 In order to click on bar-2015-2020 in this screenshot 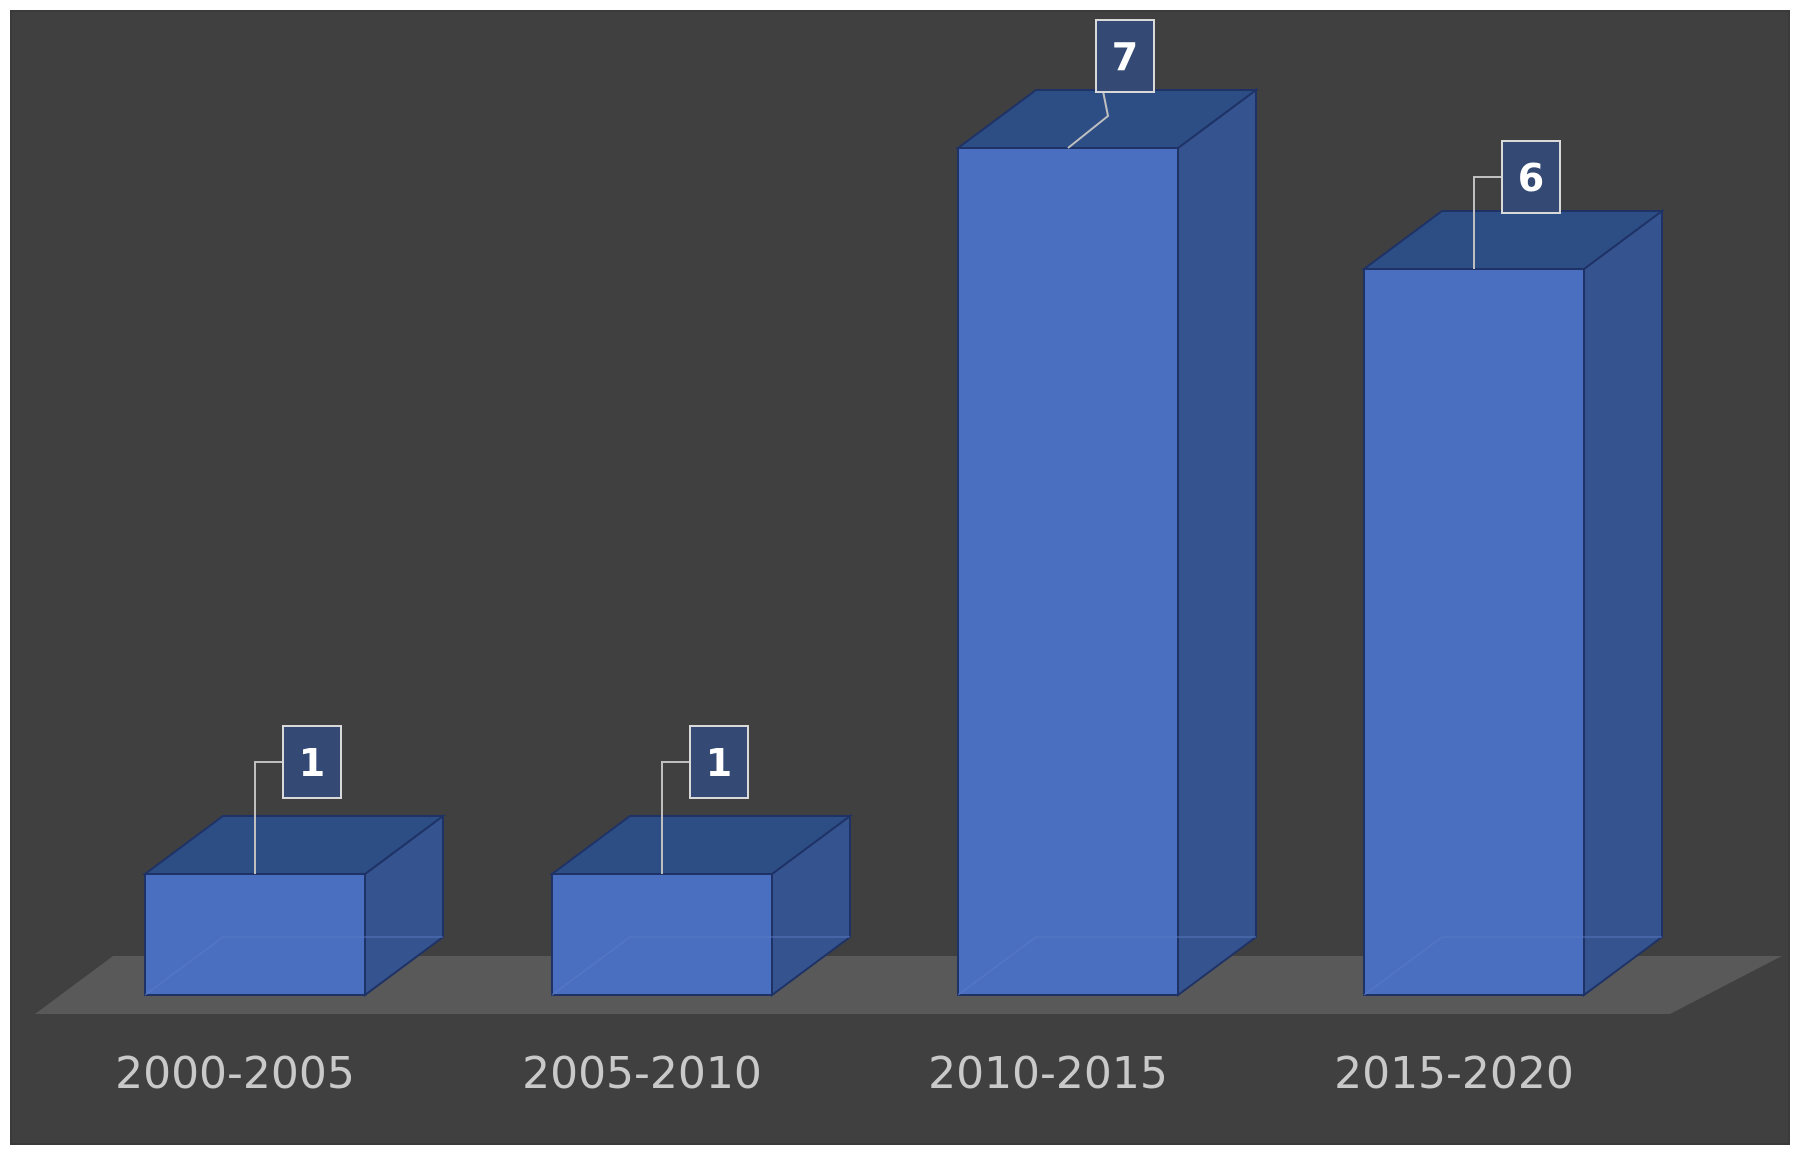, I will do `click(1513, 603)`.